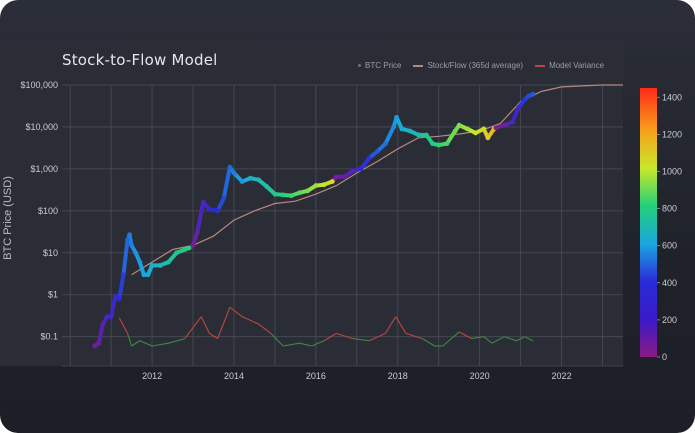 This screenshot has height=433, width=695. What do you see at coordinates (672, 171) in the screenshot?
I see `colorbar-tick-label: 1000` at bounding box center [672, 171].